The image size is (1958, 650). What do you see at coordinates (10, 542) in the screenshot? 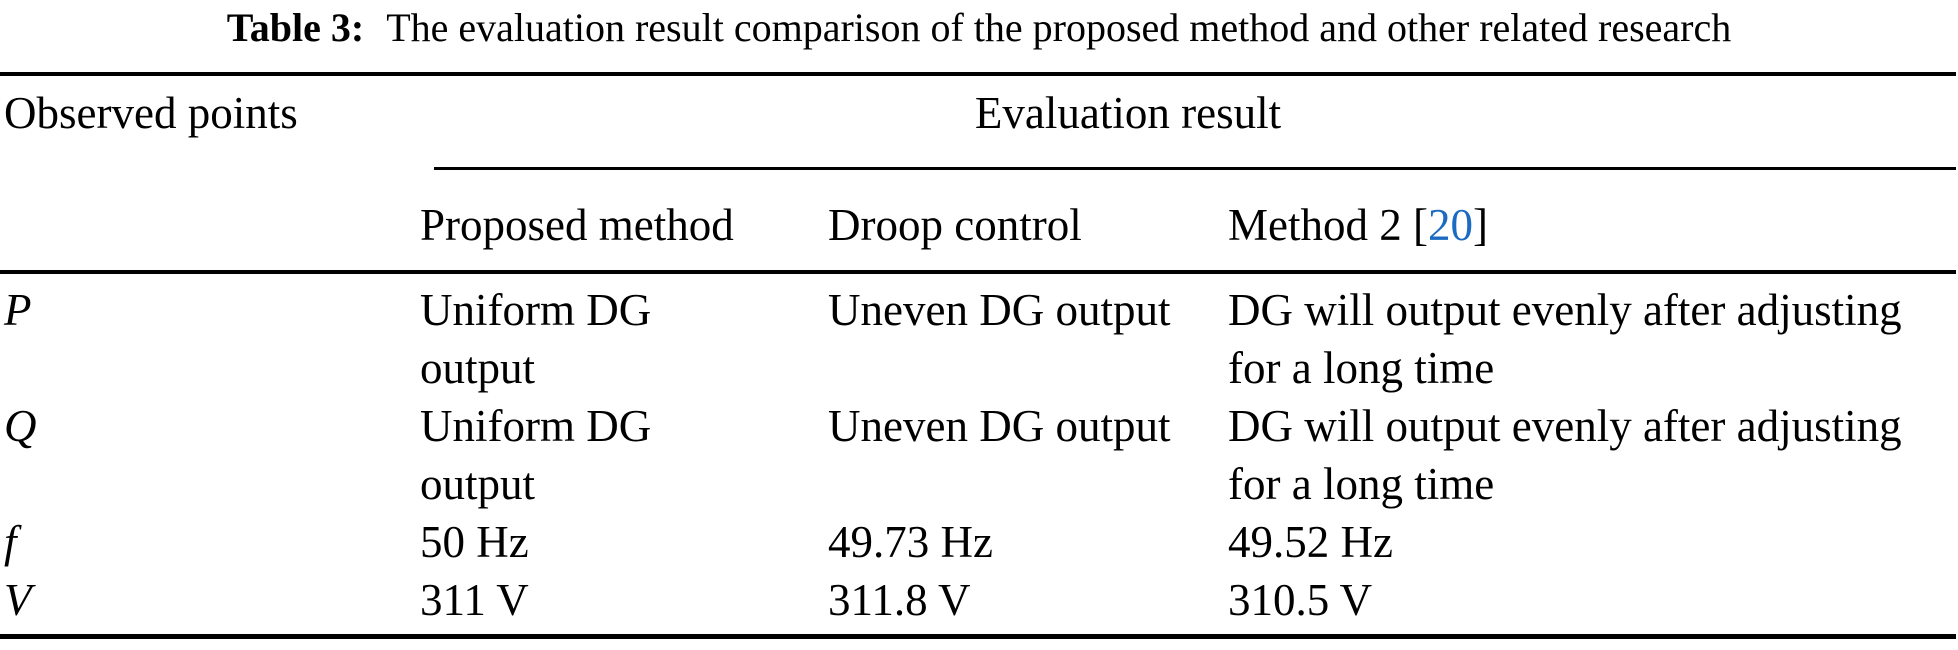
I see `observed-point-symbol: f` at bounding box center [10, 542].